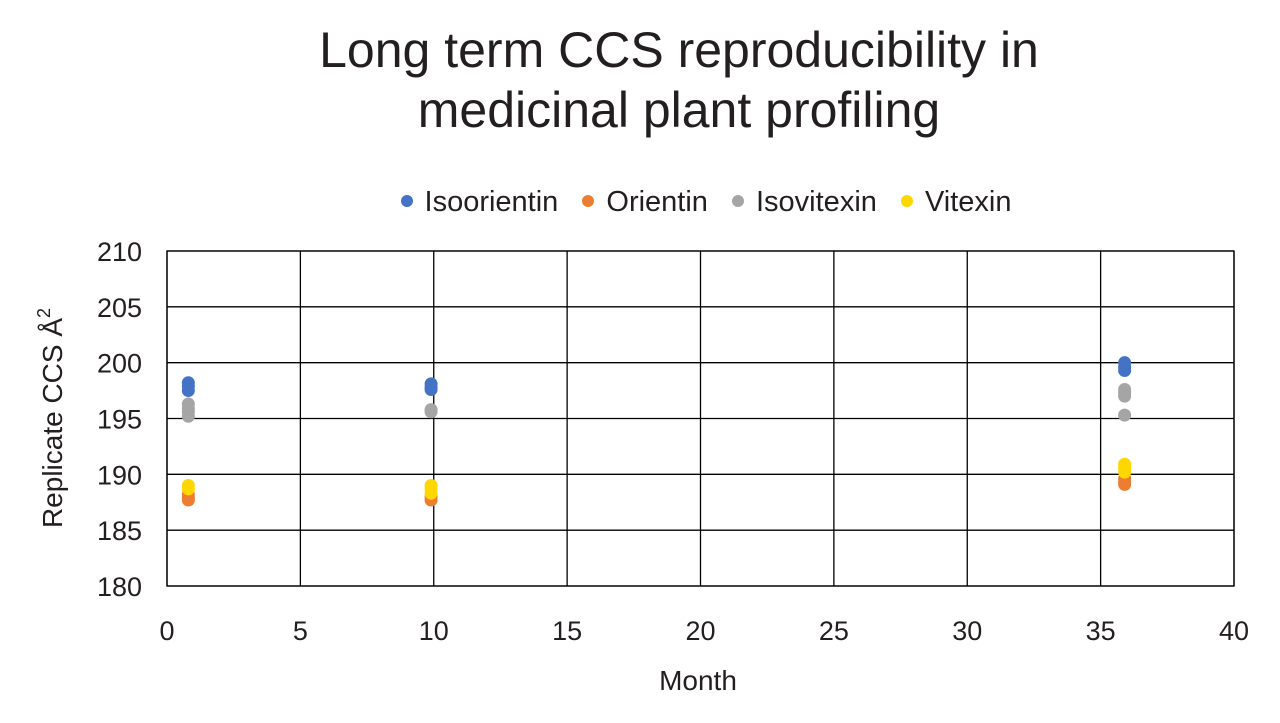 The height and width of the screenshot is (723, 1280). What do you see at coordinates (967, 631) in the screenshot?
I see `x-tick-label: 30` at bounding box center [967, 631].